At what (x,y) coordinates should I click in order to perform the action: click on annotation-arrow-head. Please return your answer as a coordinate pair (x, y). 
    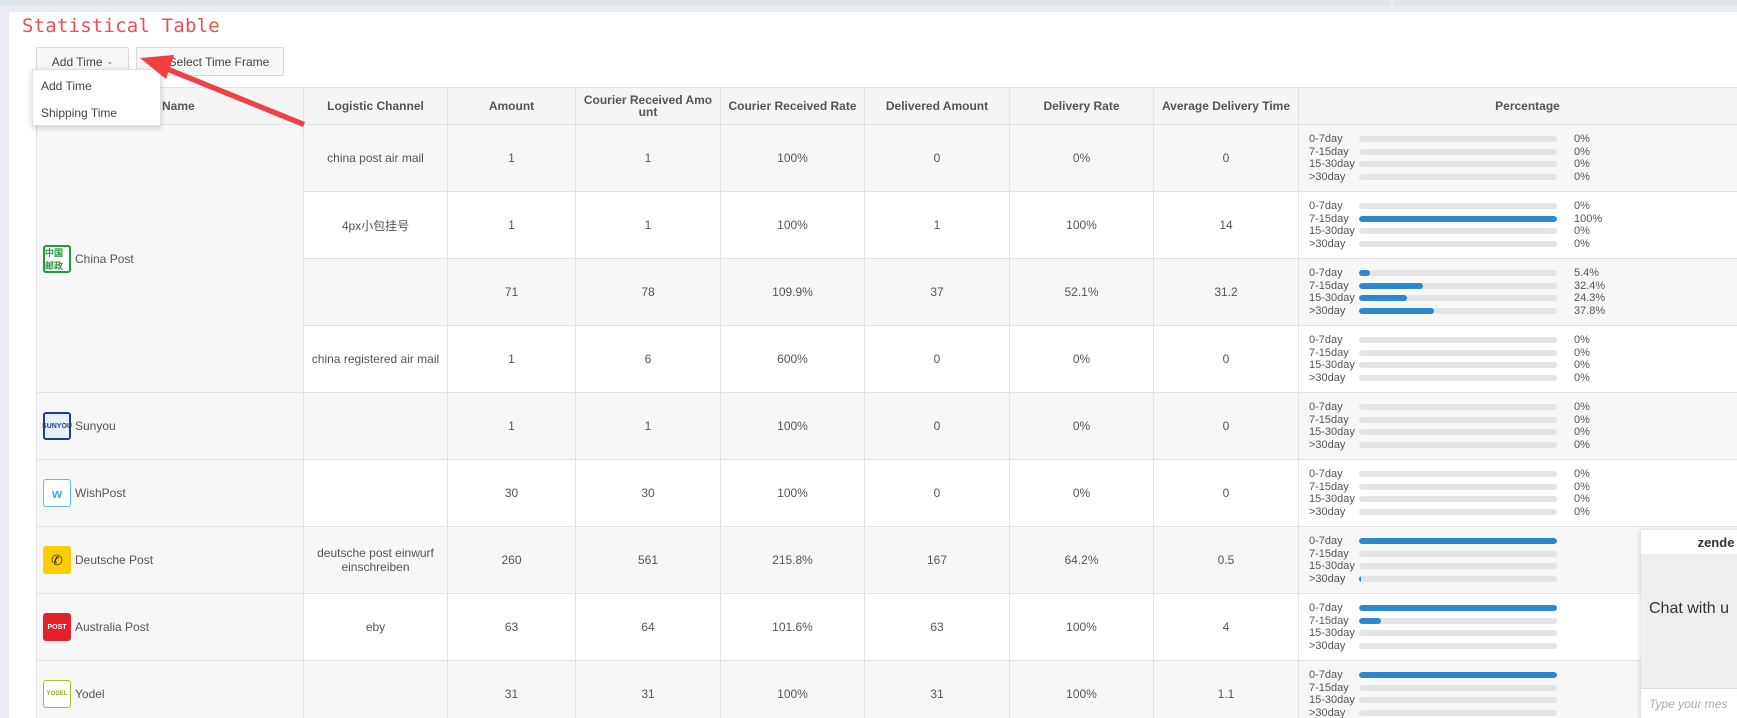
    Looking at the image, I should click on (157, 67).